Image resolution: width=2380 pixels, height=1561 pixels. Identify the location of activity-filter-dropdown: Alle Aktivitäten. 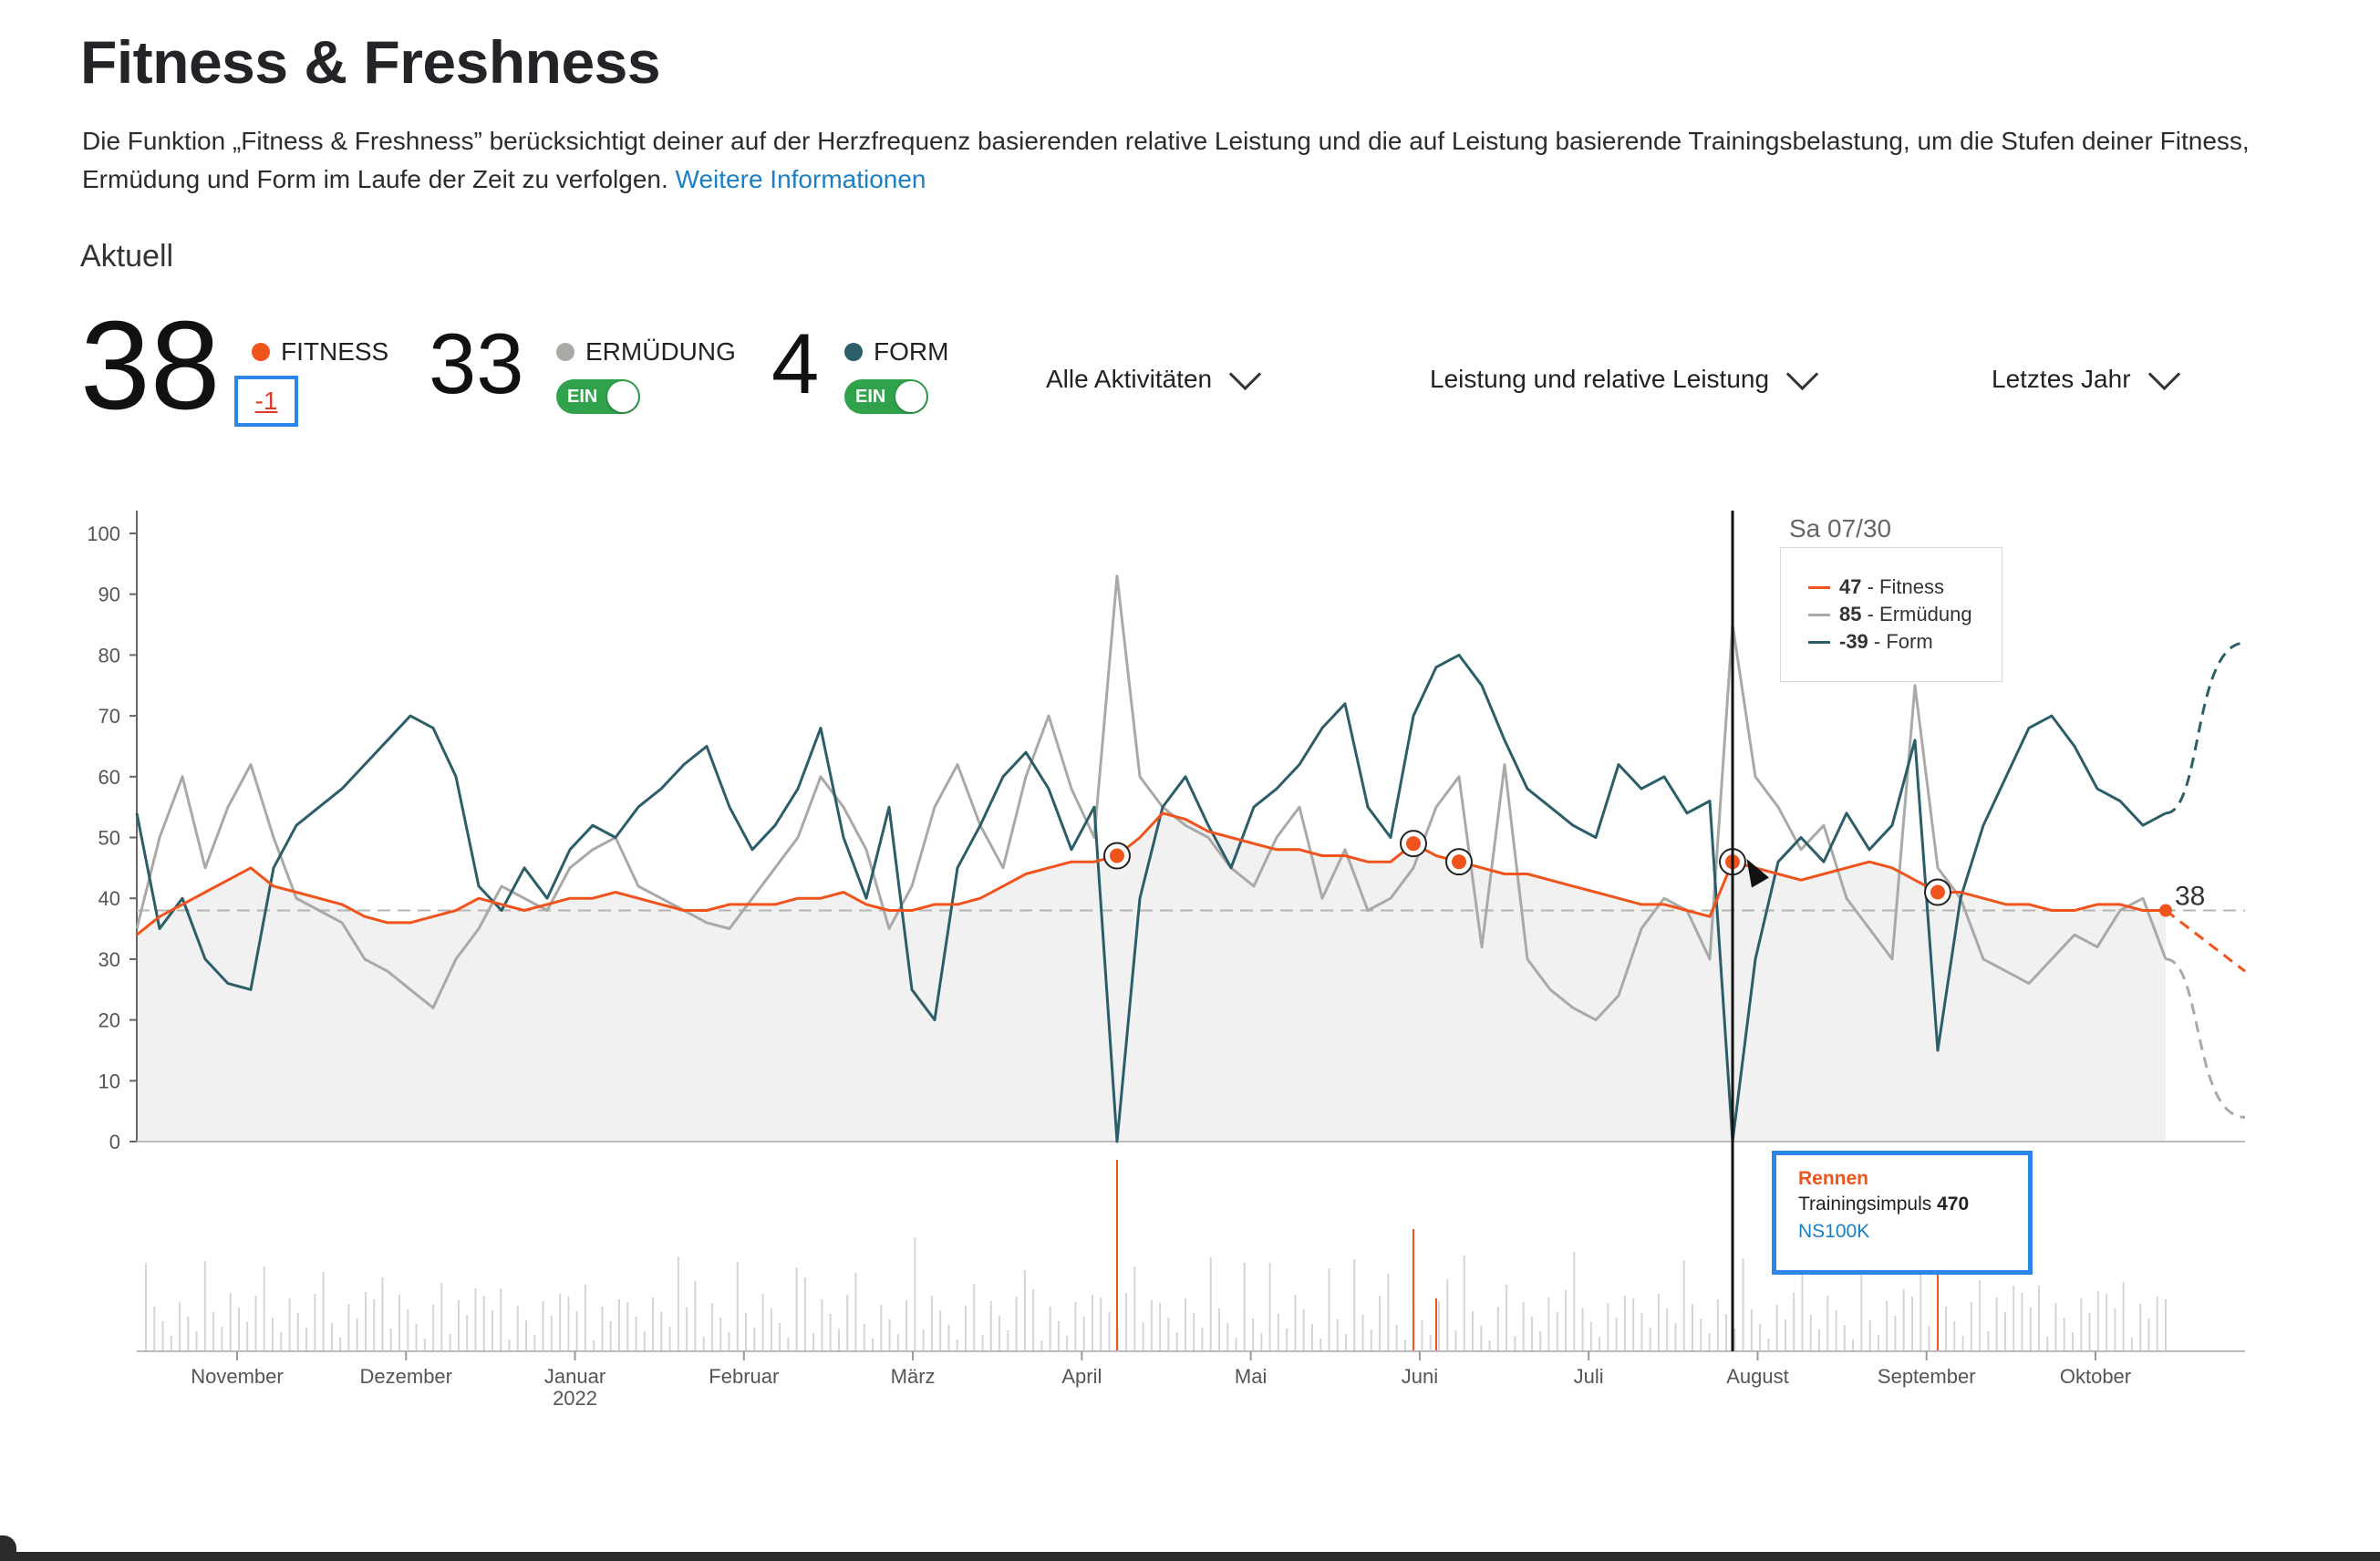
(1154, 375).